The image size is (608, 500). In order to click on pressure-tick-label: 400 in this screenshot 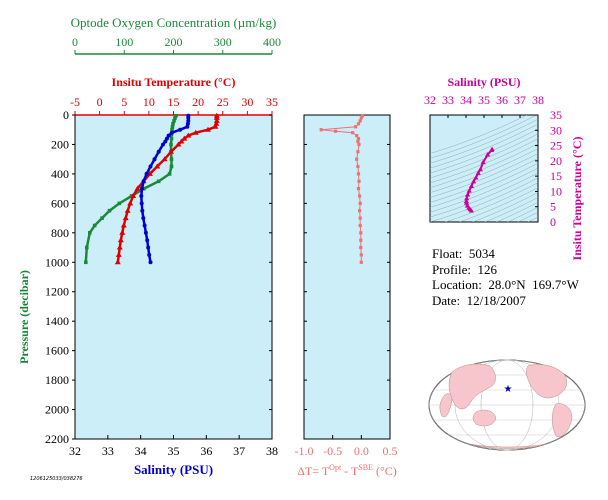, I will do `click(60, 174)`.